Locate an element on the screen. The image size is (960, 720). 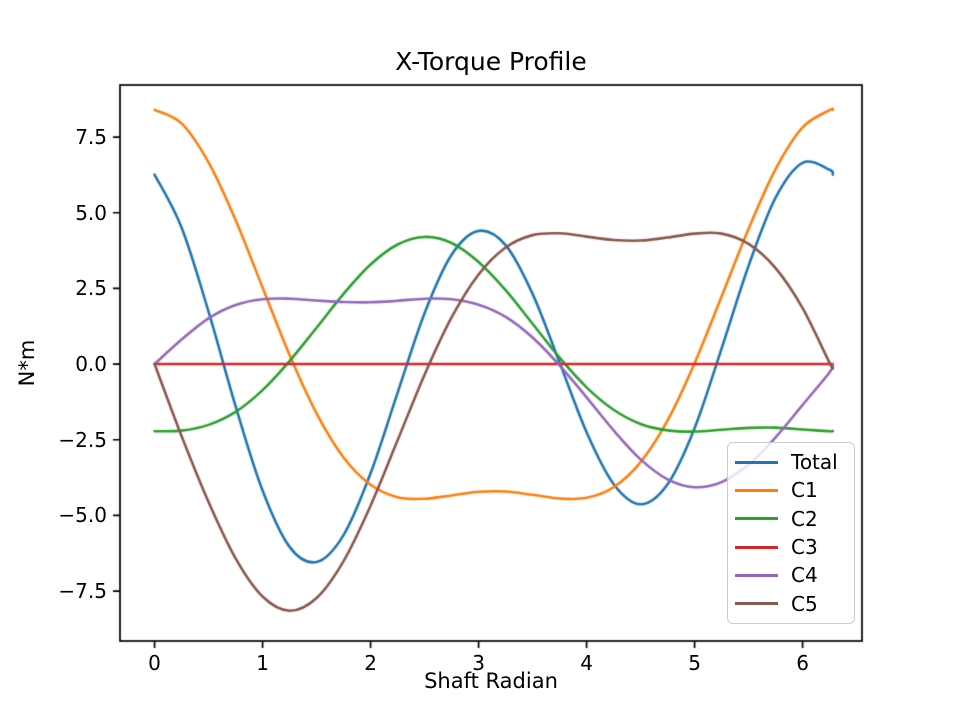
legend-label: Total is located at coordinates (814, 462).